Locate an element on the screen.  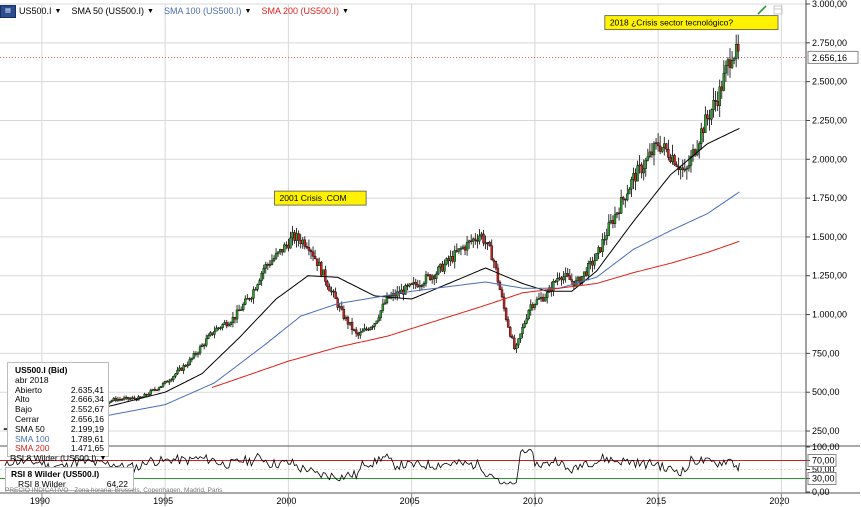
y-tick-label: 1.250,00 is located at coordinates (829, 276).